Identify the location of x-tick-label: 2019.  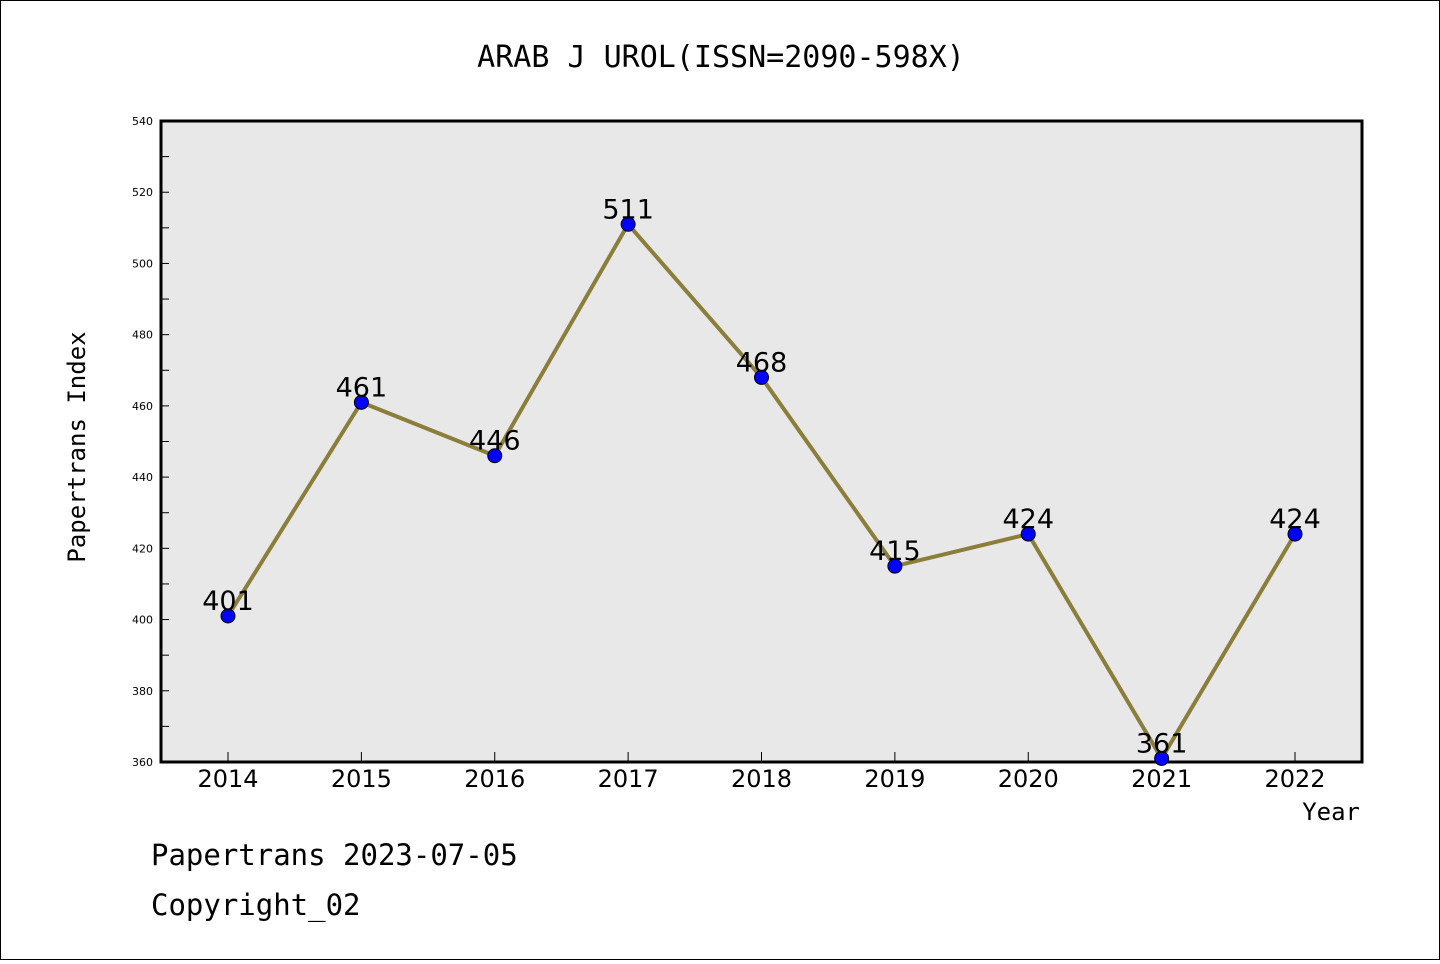
(894, 779).